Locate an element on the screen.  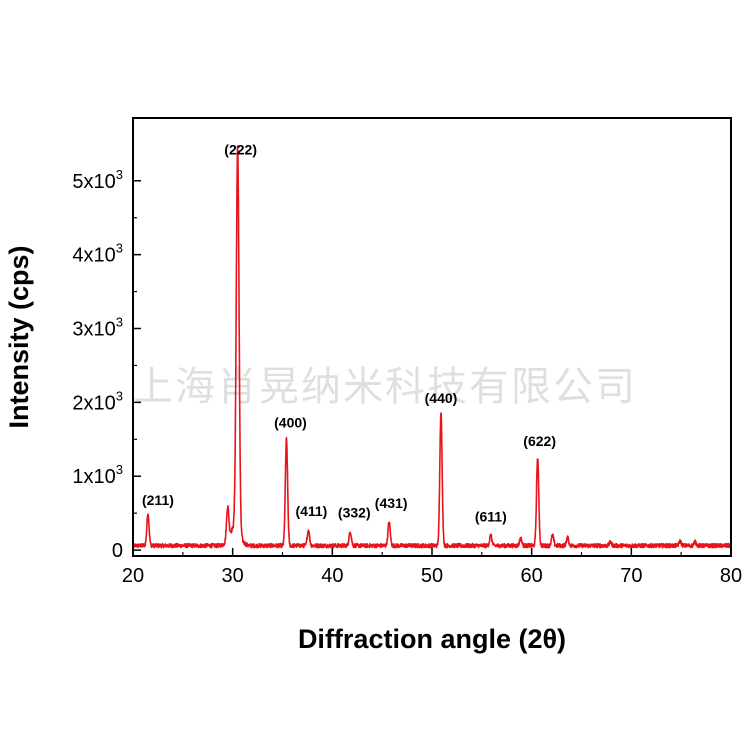
y-tick-label: 1x10³ is located at coordinates (97, 475).